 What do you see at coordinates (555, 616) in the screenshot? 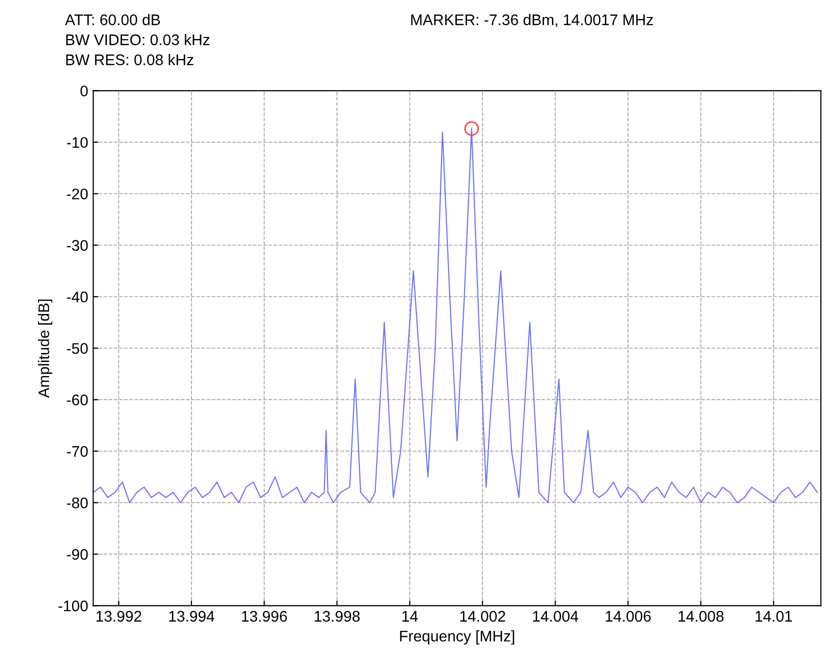
I see `x-tick-label: 14.004` at bounding box center [555, 616].